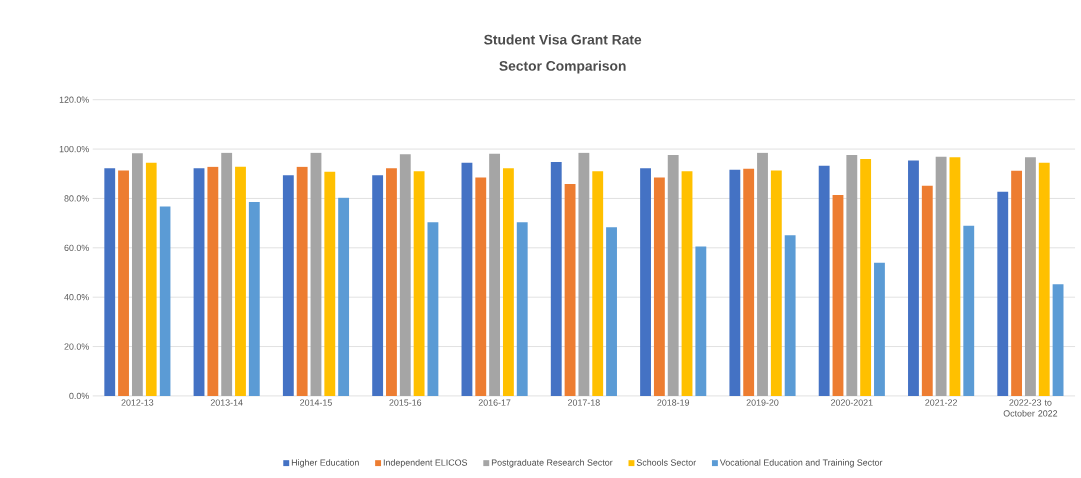  What do you see at coordinates (852, 402) in the screenshot?
I see `x-tick-label: 2020-2021` at bounding box center [852, 402].